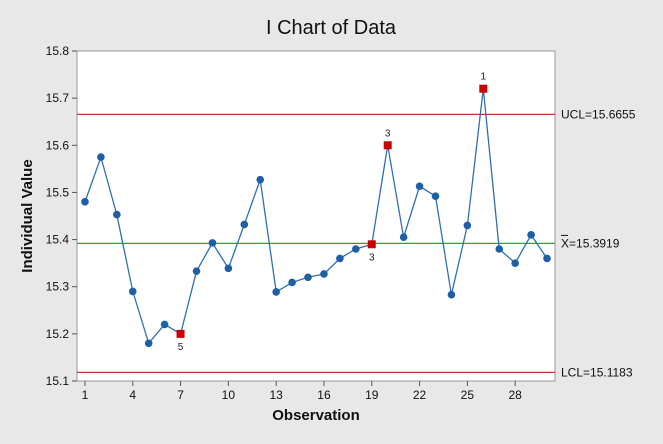  I want to click on x-tick-label: 13, so click(276, 395).